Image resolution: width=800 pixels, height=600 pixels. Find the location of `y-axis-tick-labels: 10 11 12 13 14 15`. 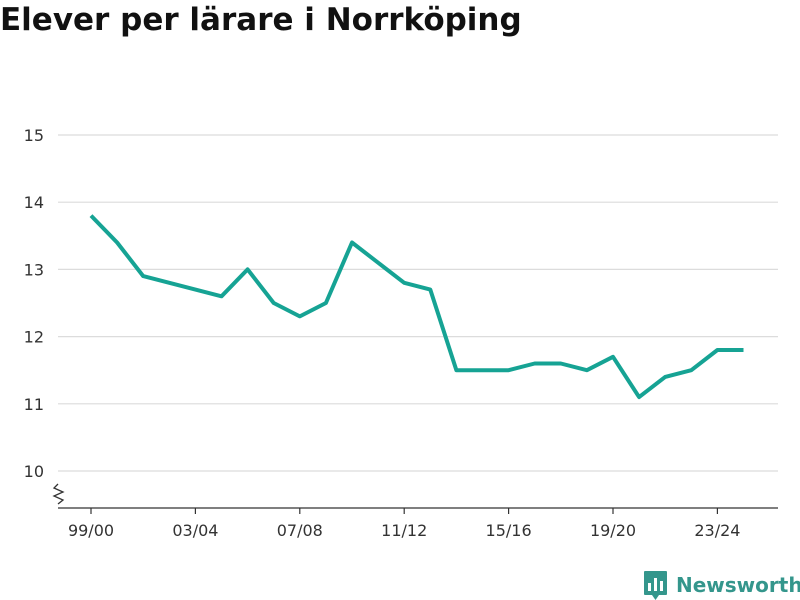

y-axis-tick-labels: 10 11 12 13 14 15 is located at coordinates (44, 315).